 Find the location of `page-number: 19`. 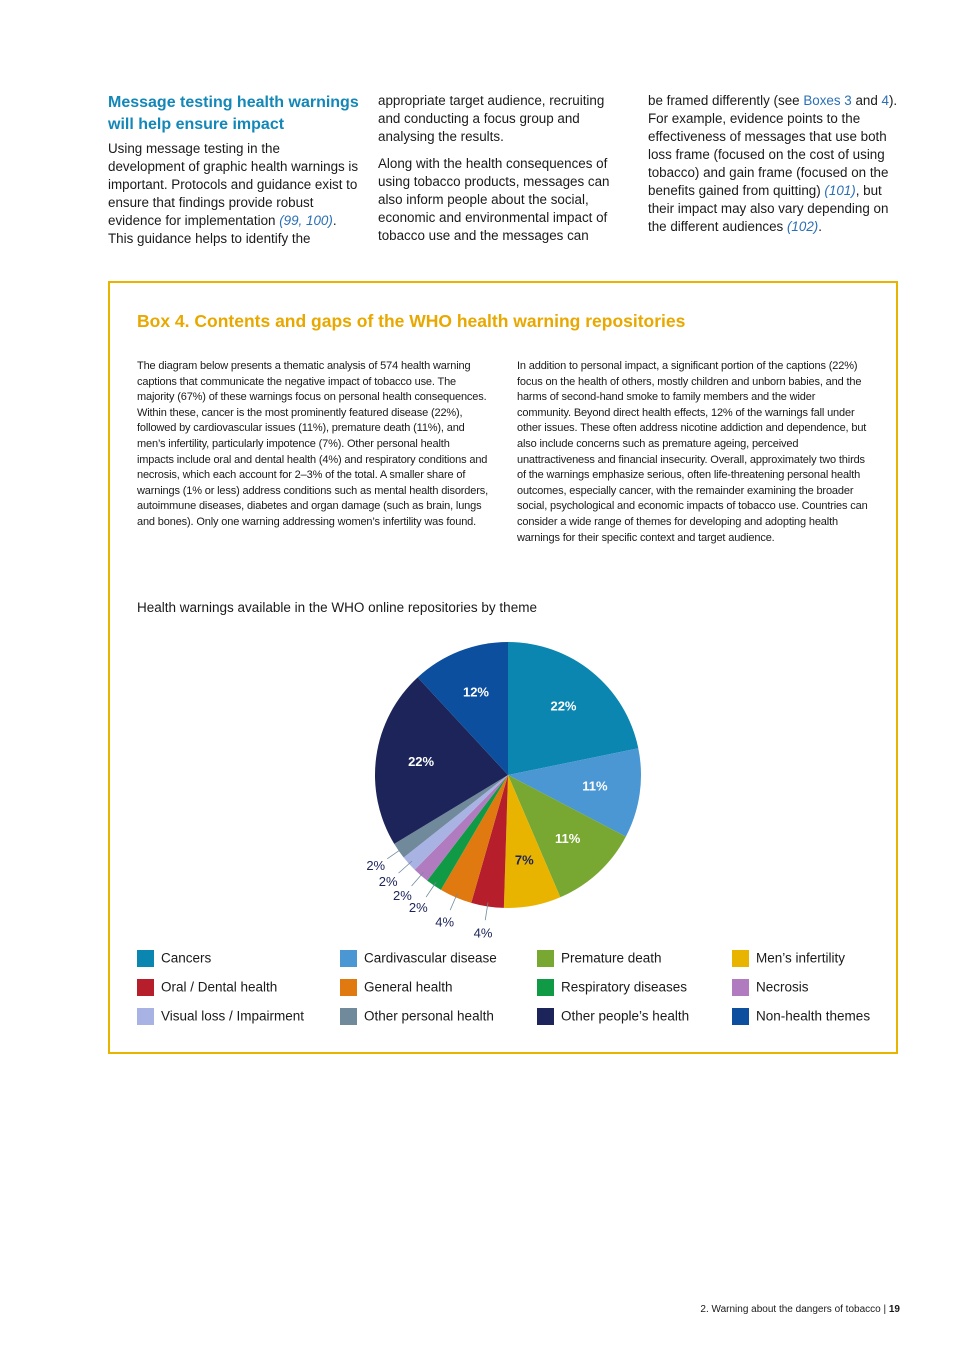

page-number: 19 is located at coordinates (894, 1309).